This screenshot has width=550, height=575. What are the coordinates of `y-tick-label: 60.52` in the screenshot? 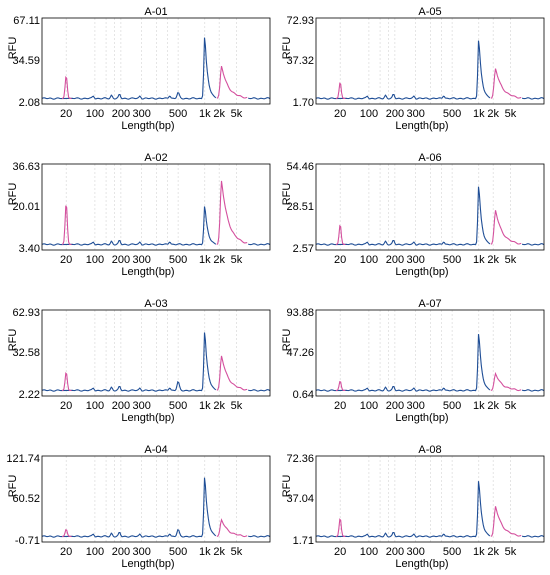 It's located at (26, 499).